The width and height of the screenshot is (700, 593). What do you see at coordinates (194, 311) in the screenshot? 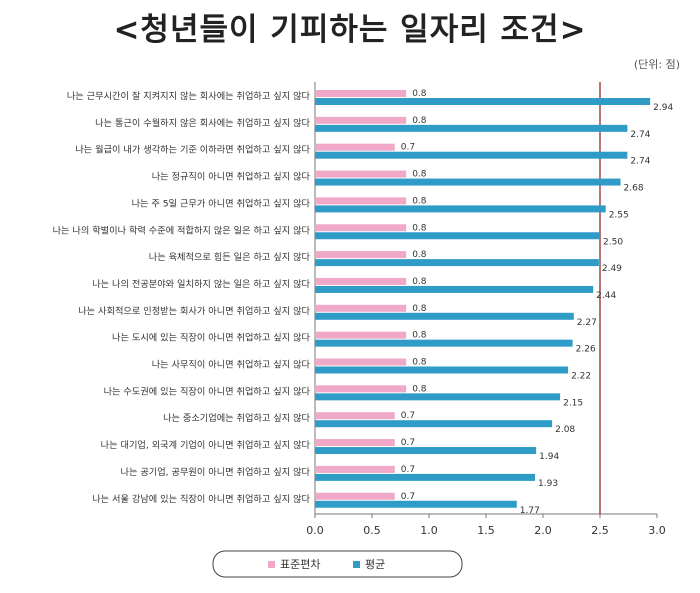
I see `category-label: 나는 사회적으로 인정받는 회사가 아니면 취업하고 싶지 않다` at bounding box center [194, 311].